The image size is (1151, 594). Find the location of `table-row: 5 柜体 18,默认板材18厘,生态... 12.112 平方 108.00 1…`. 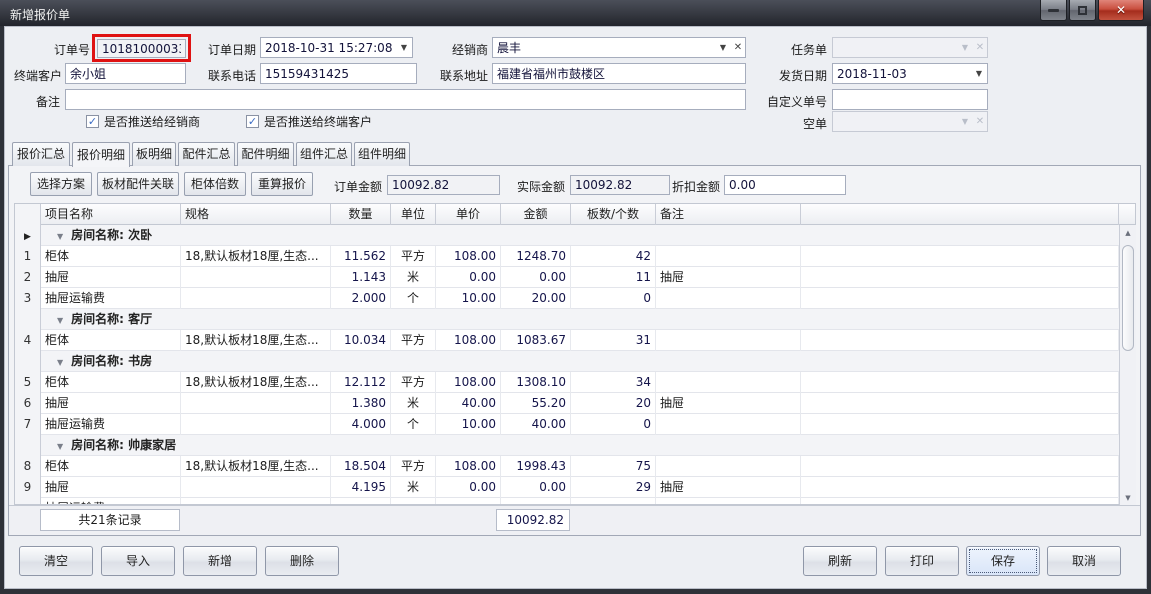

table-row: 5 柜体 18,默认板材18厘,生态... 12.112 平方 108.00 1… is located at coordinates (575, 382).